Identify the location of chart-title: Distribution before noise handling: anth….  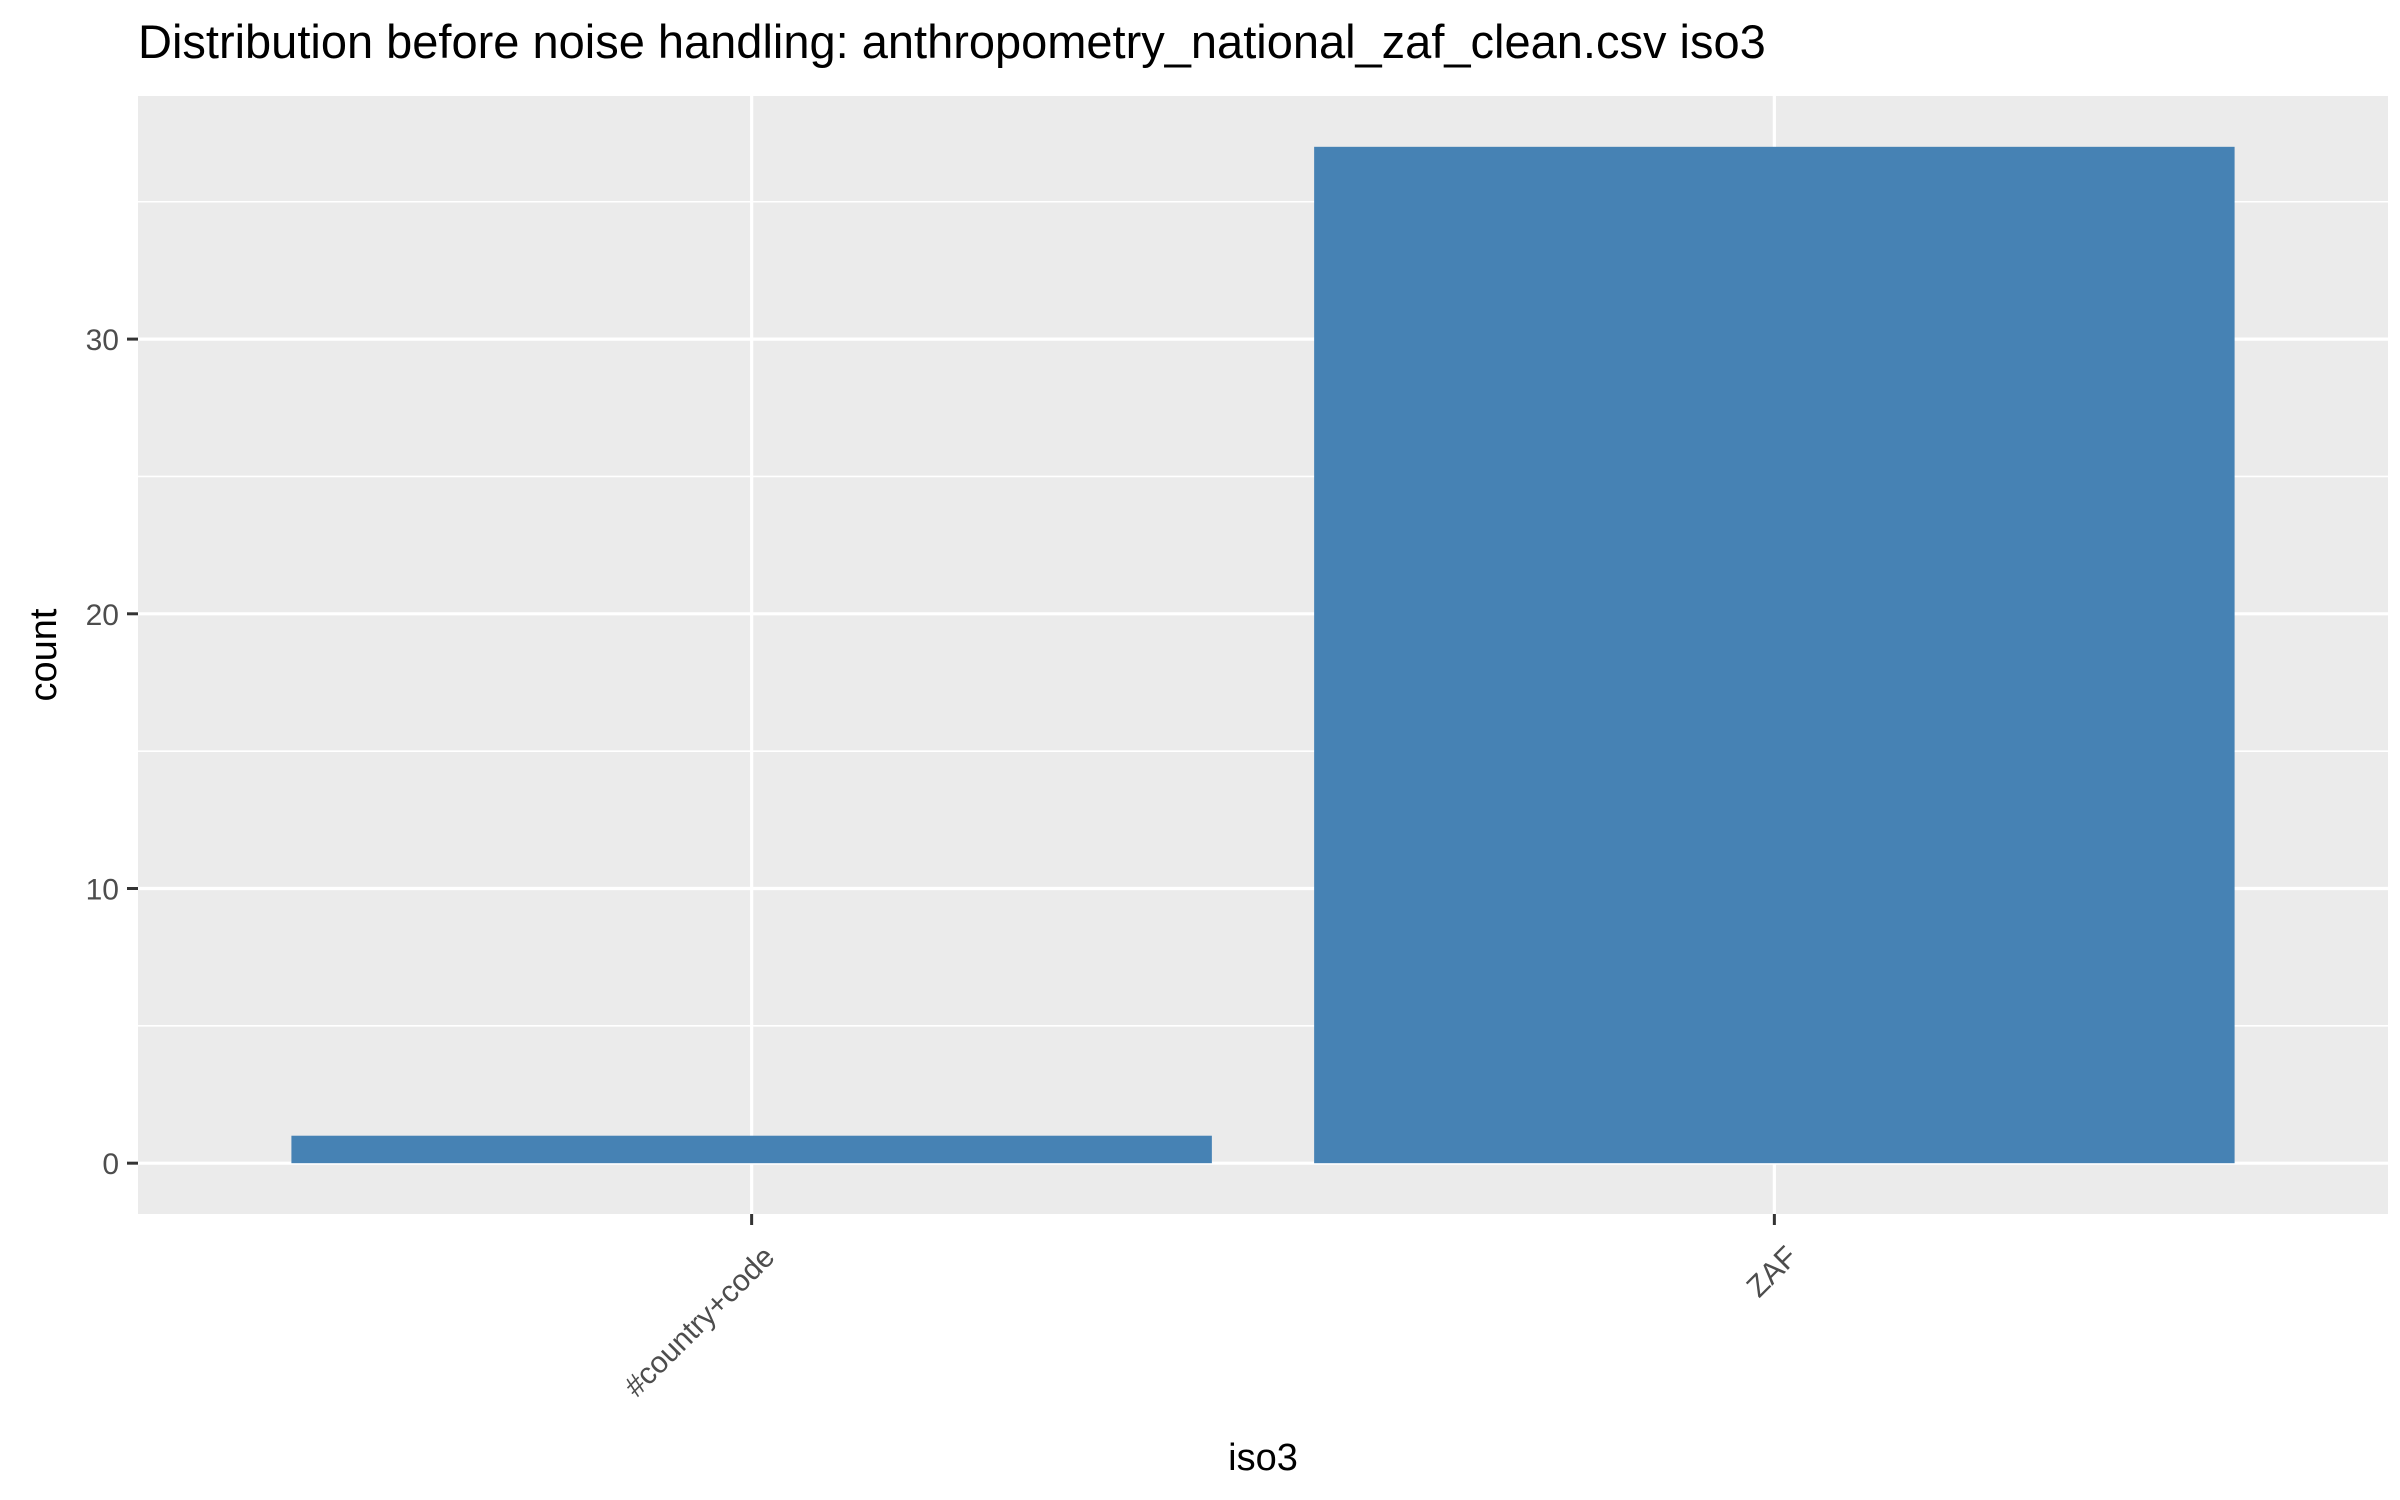
(952, 41).